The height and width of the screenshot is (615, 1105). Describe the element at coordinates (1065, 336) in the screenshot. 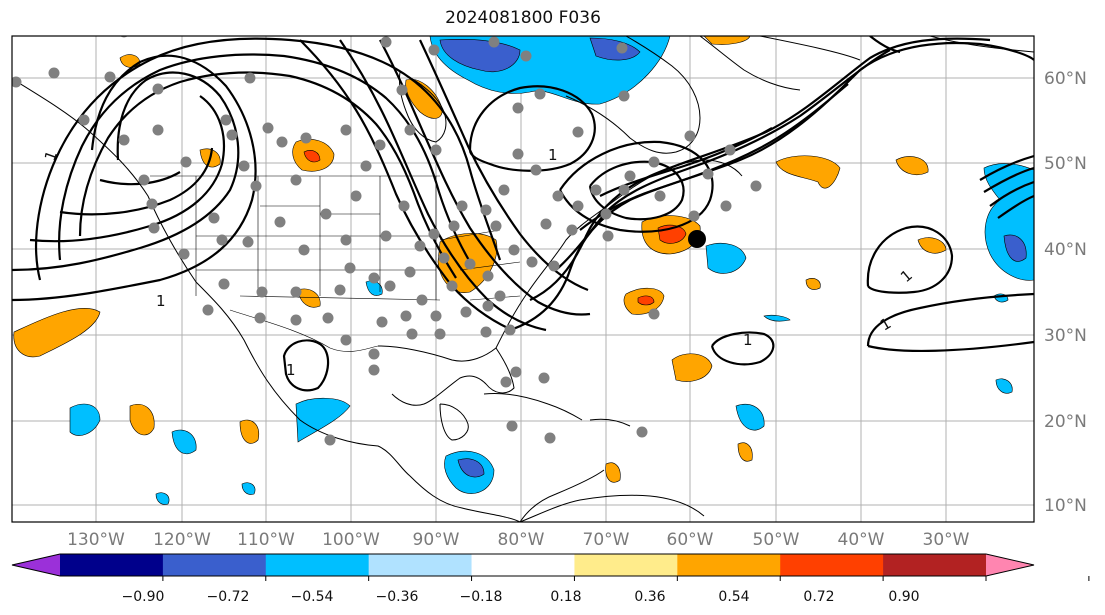

I see `latitude-label: 30°N` at that location.